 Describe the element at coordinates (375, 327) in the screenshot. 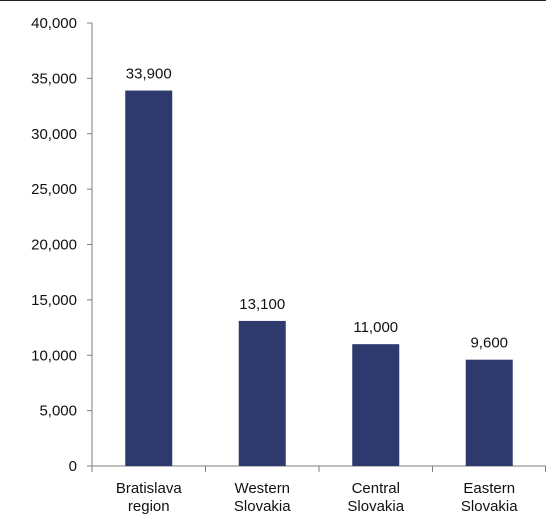

I see `data-label: 11,000` at that location.